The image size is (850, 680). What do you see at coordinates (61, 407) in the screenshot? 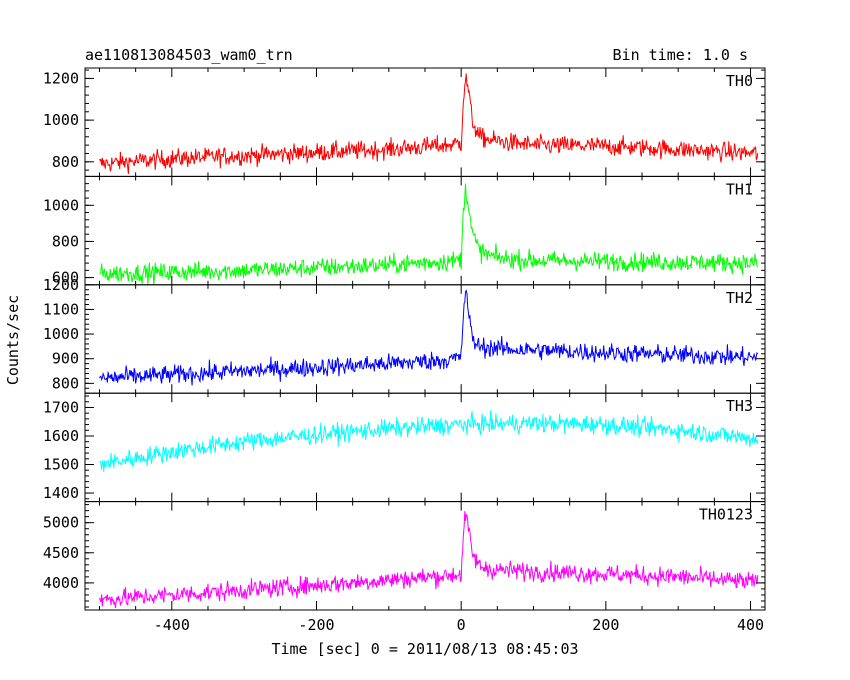
I see `y-tick-label: 1700` at bounding box center [61, 407].